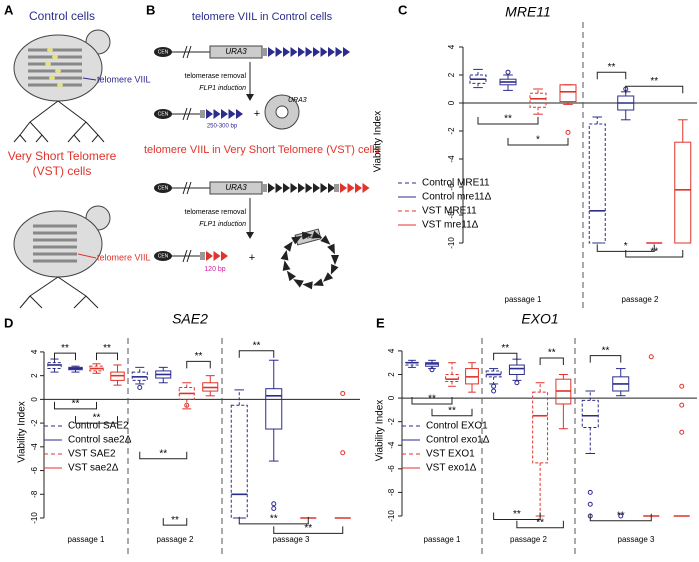  I want to click on length-label: 250-300 bp, so click(222, 127).